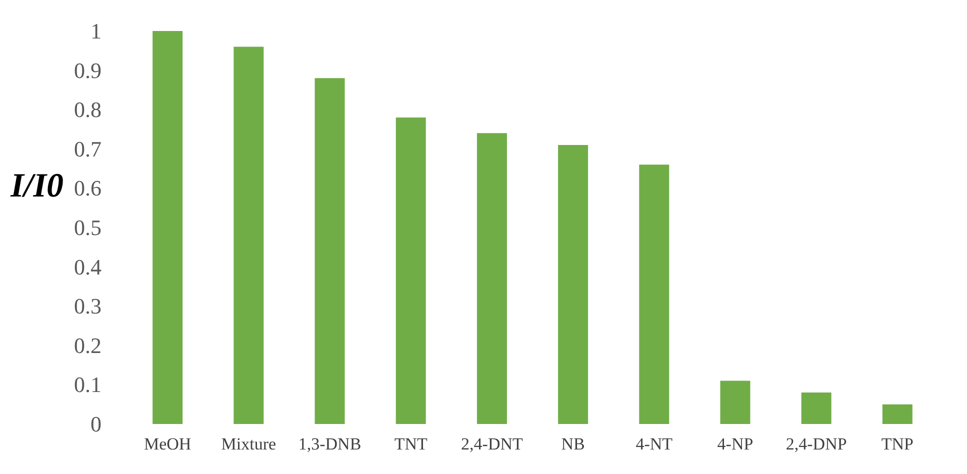  What do you see at coordinates (37, 186) in the screenshot?
I see `y-axis-title: I/I0` at bounding box center [37, 186].